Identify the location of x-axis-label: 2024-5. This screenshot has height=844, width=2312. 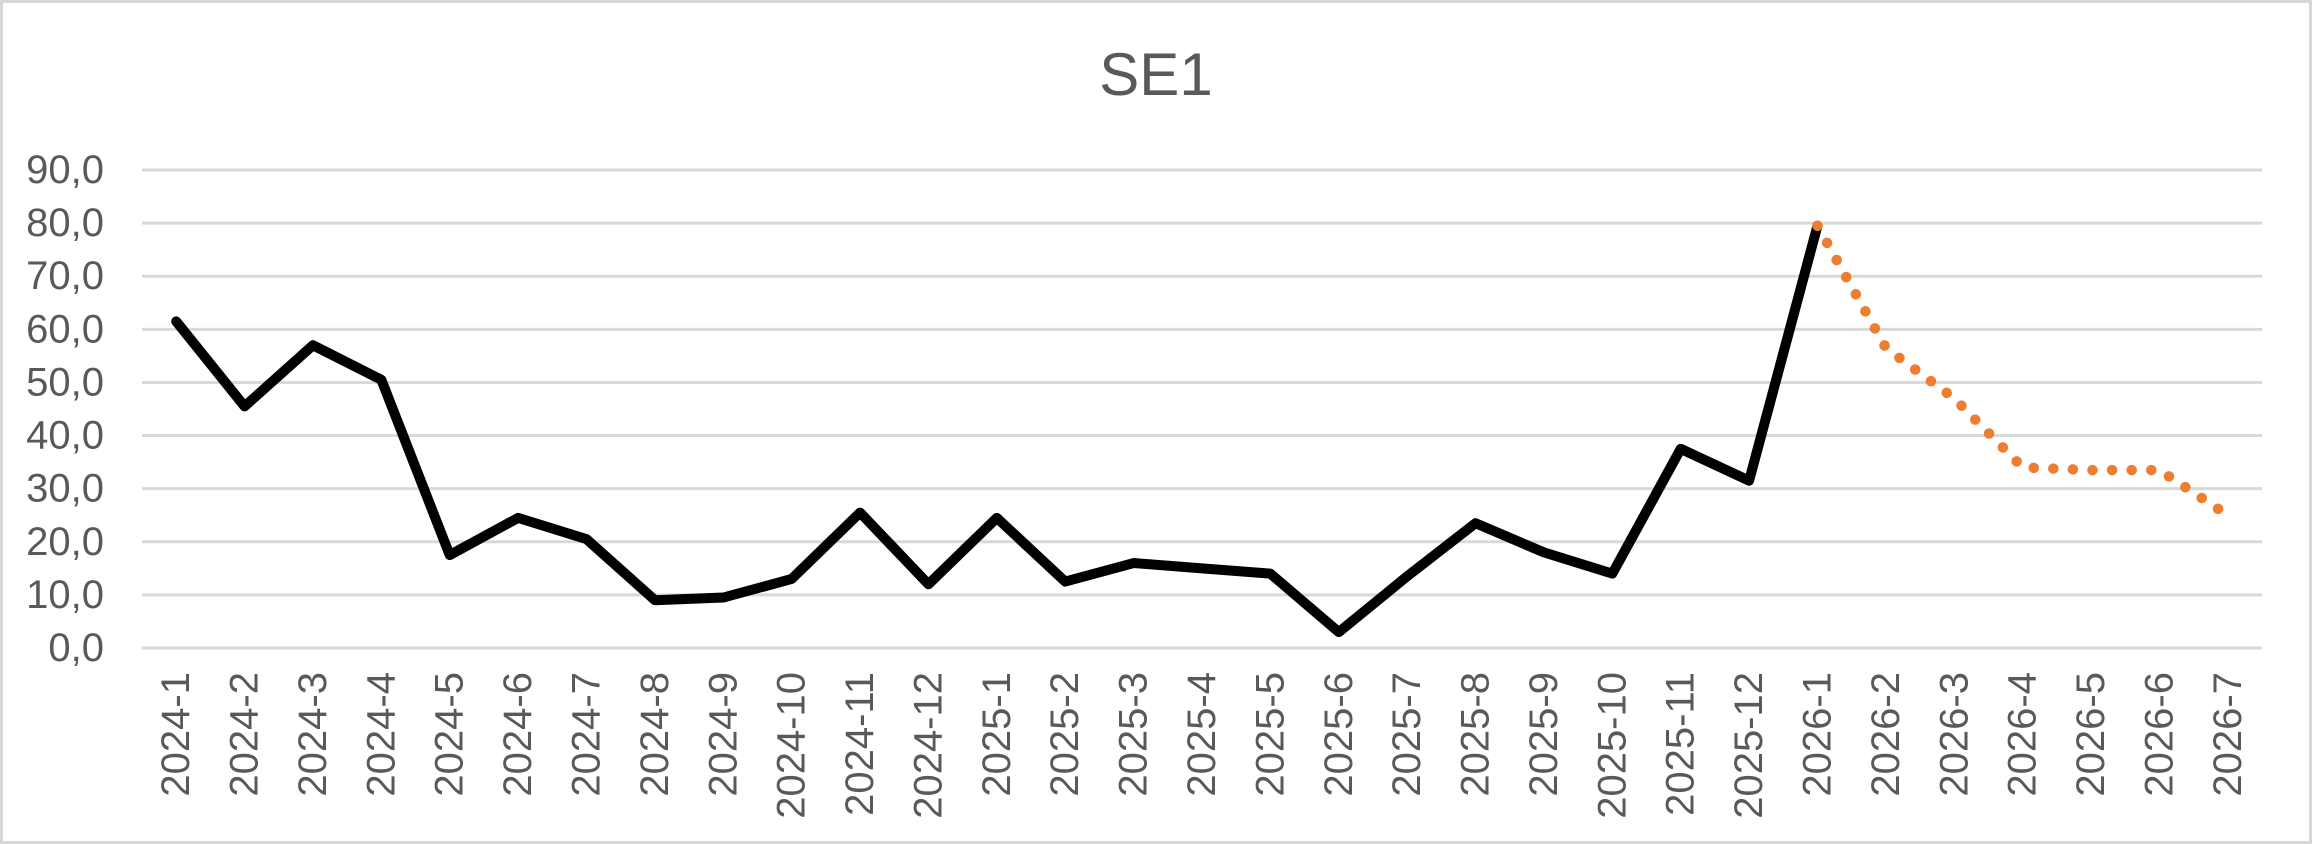
(450, 734).